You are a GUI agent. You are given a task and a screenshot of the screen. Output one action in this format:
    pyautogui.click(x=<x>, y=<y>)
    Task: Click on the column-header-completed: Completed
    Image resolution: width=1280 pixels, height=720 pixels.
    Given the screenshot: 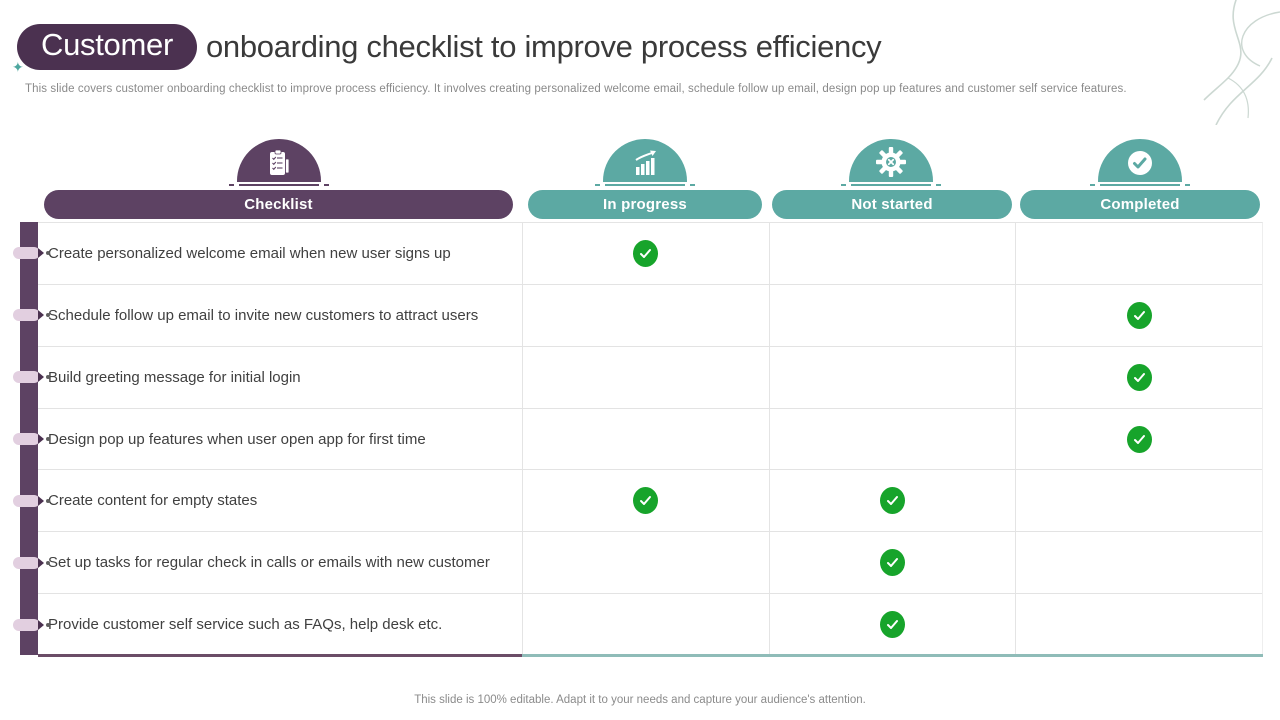 What is the action you would take?
    pyautogui.click(x=1140, y=204)
    